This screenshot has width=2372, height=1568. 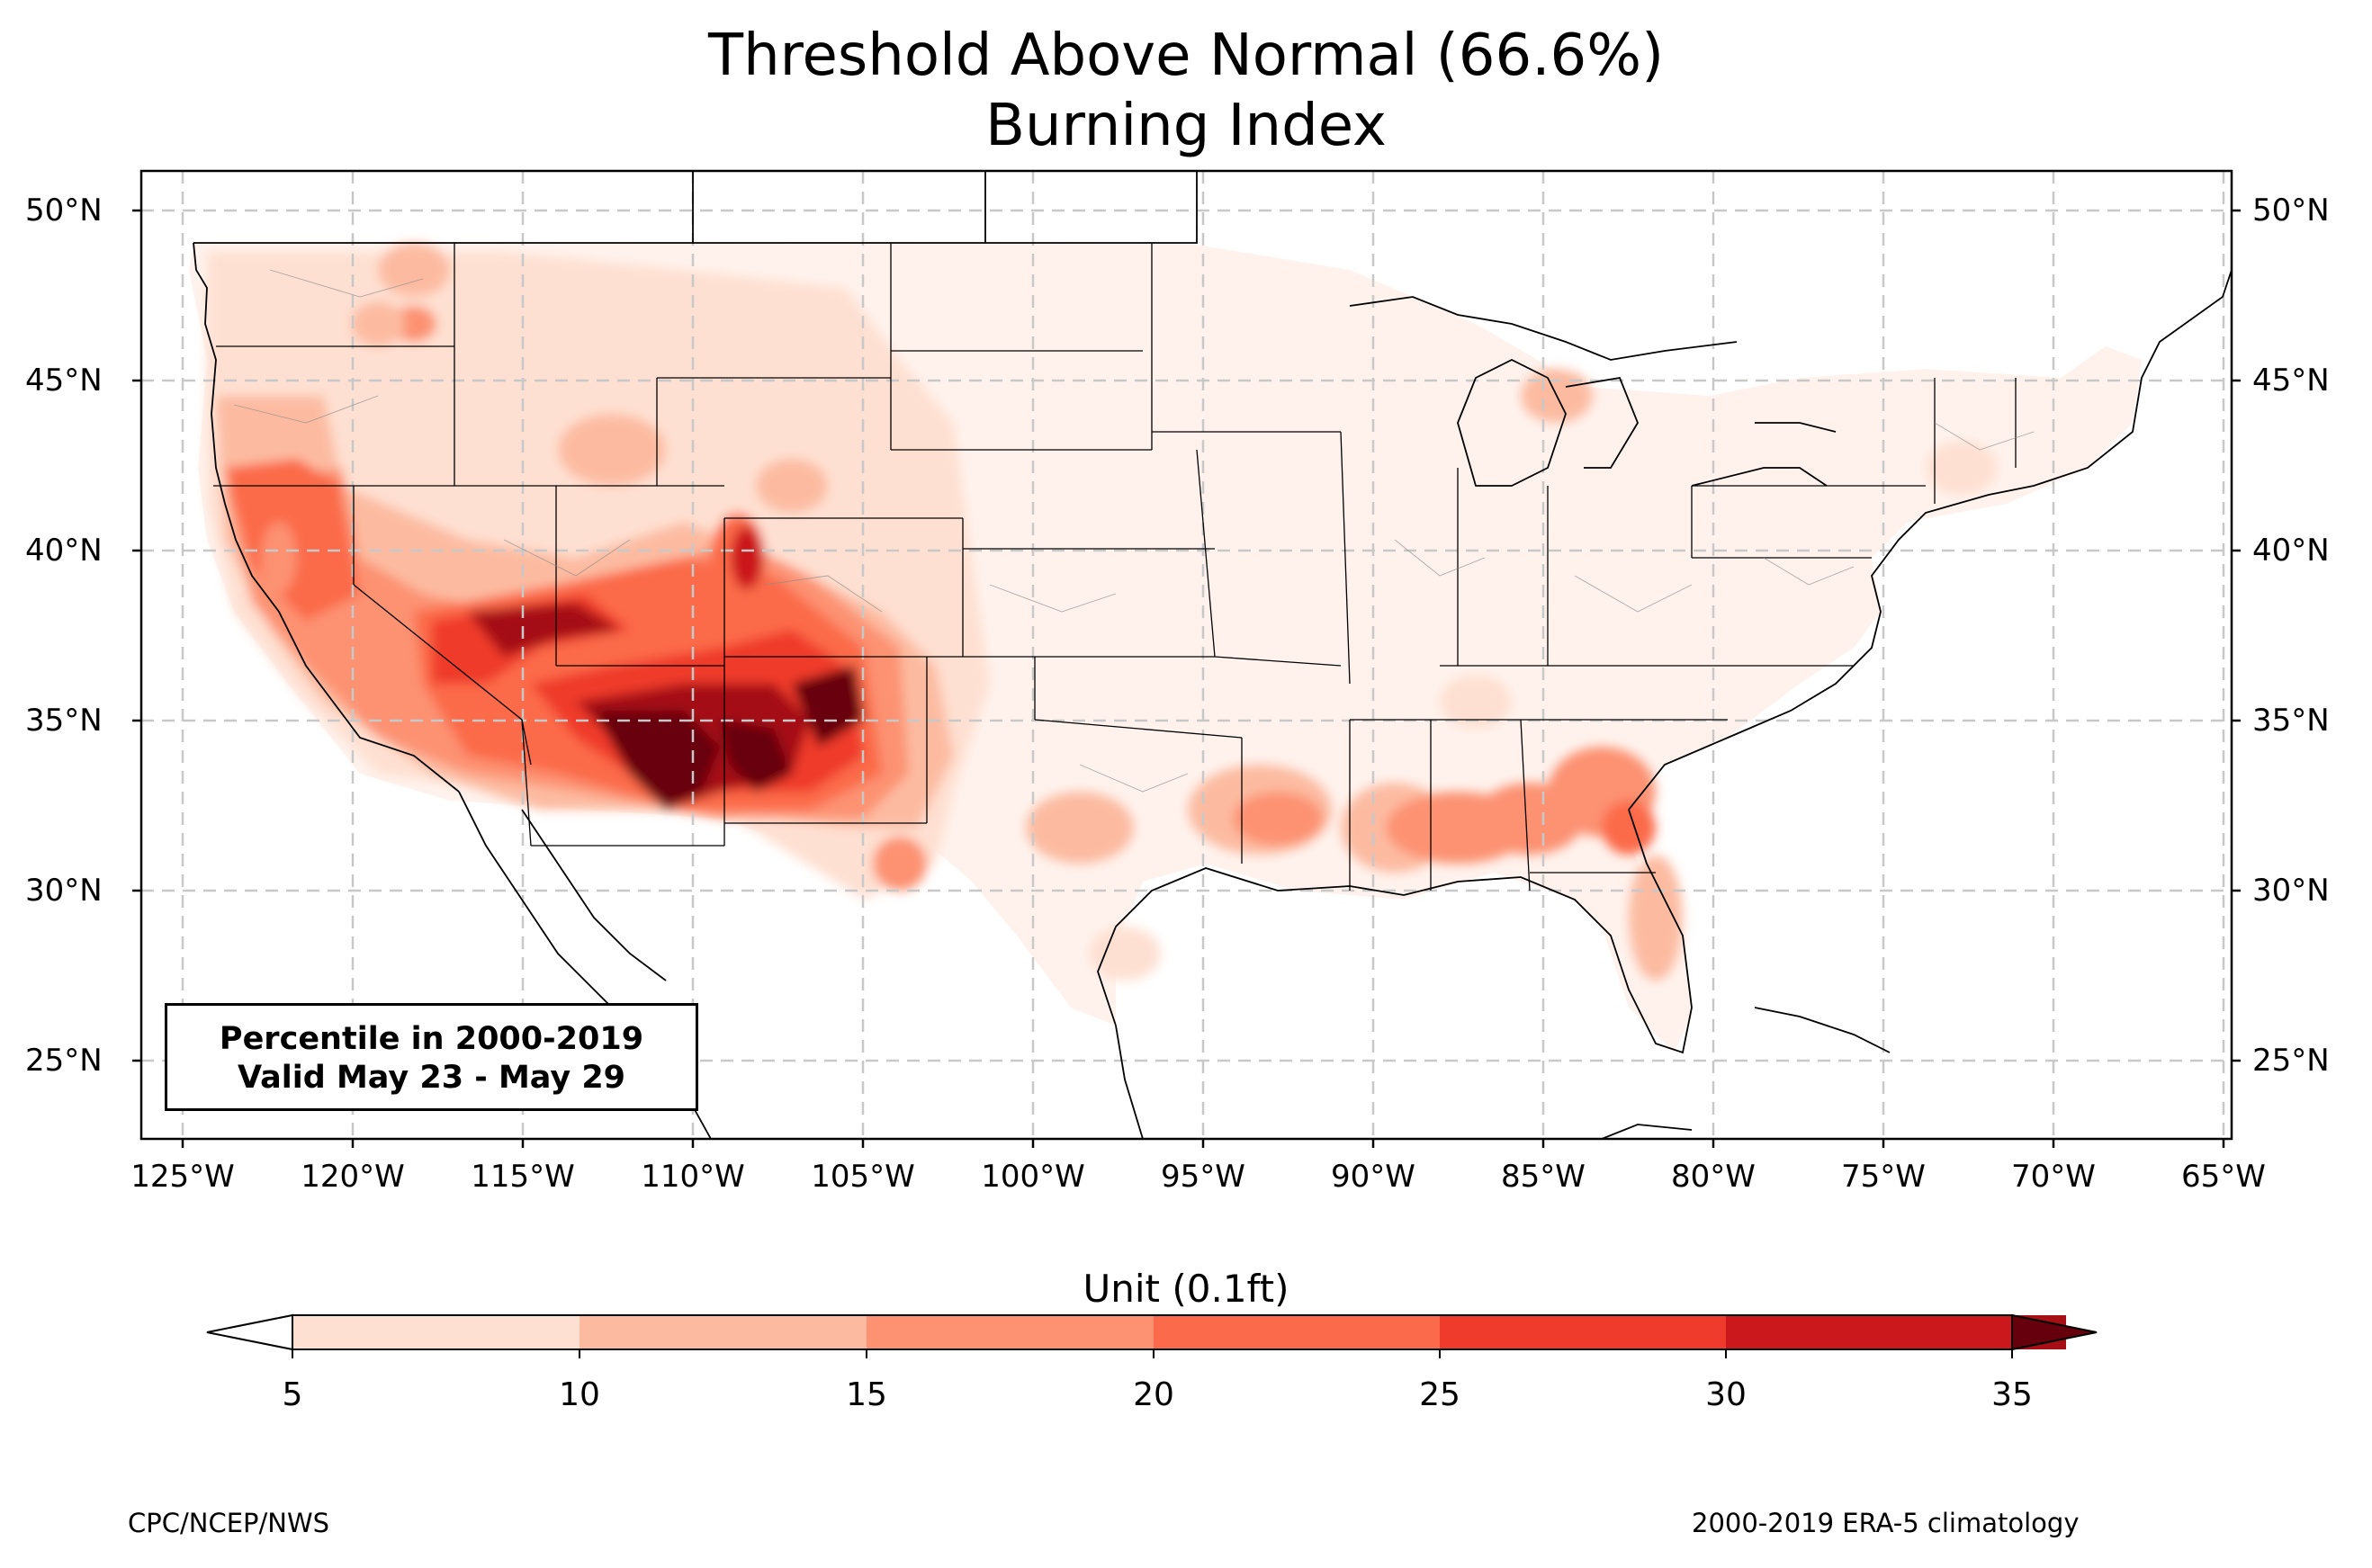 What do you see at coordinates (431, 1077) in the screenshot?
I see `annotation-valid-dates-line: Valid May 23 - May 29` at bounding box center [431, 1077].